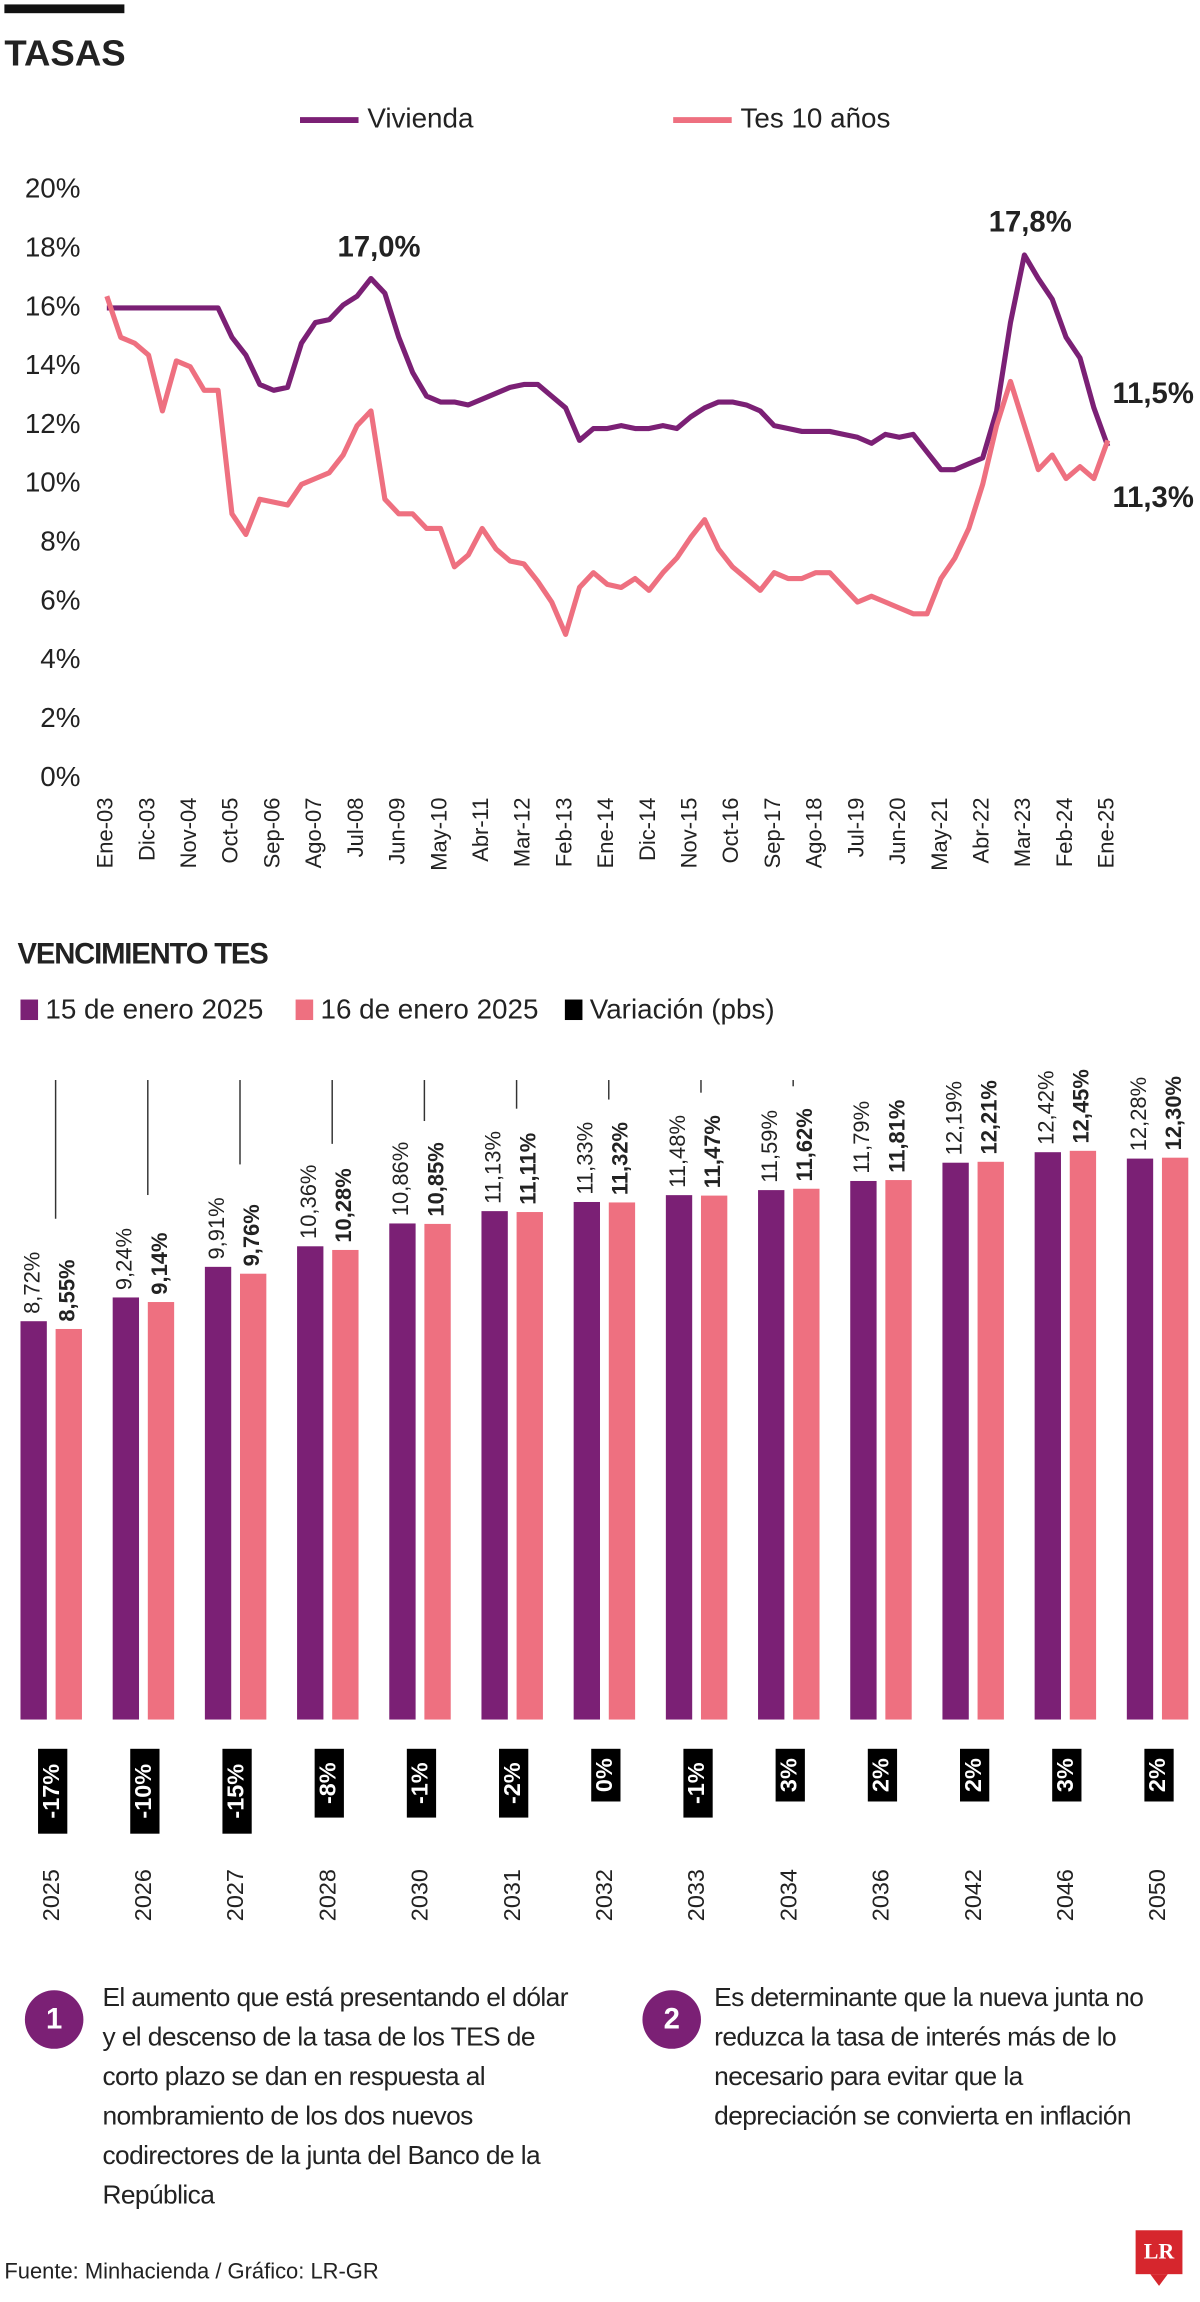 The image size is (1200, 2302). I want to click on value-label: 11,11%, so click(528, 1169).